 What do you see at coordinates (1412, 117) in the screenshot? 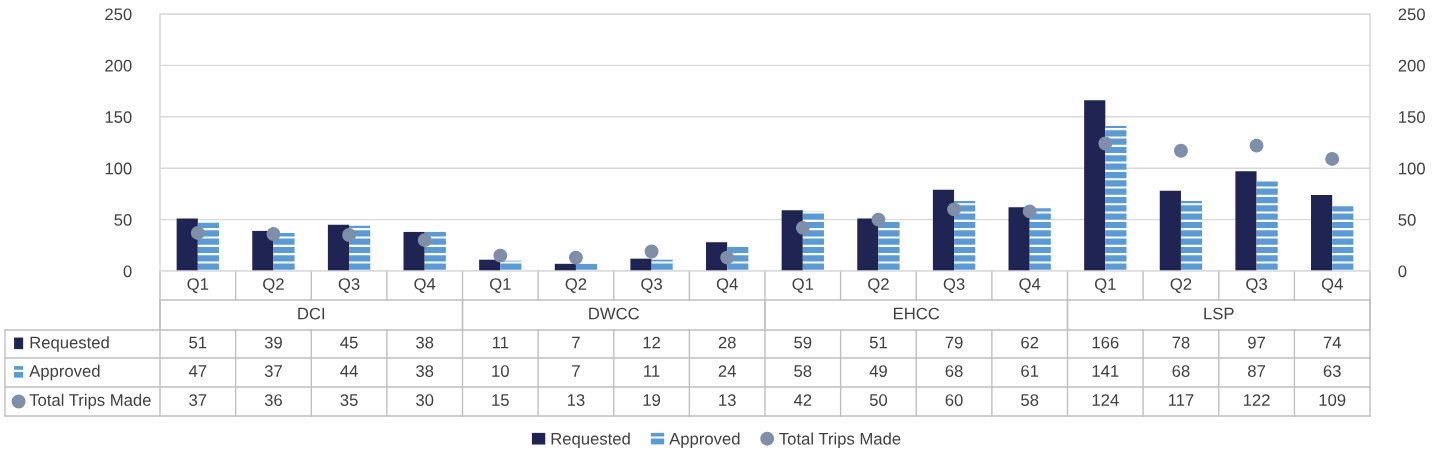
I see `y2-tick-label: 150` at bounding box center [1412, 117].